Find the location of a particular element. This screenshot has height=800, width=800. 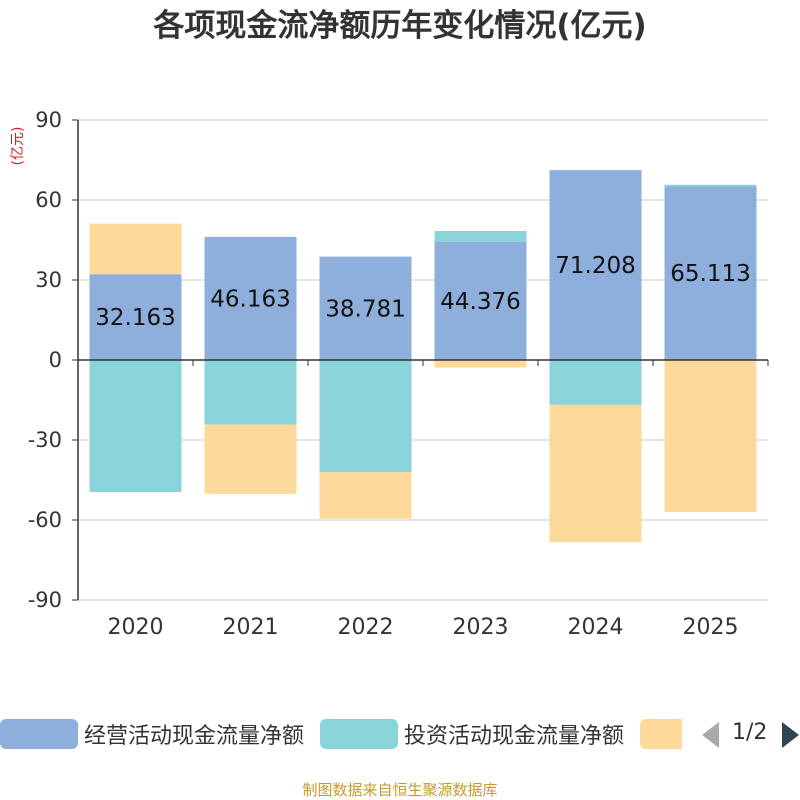

y-tick-label: -30 is located at coordinates (45, 440).